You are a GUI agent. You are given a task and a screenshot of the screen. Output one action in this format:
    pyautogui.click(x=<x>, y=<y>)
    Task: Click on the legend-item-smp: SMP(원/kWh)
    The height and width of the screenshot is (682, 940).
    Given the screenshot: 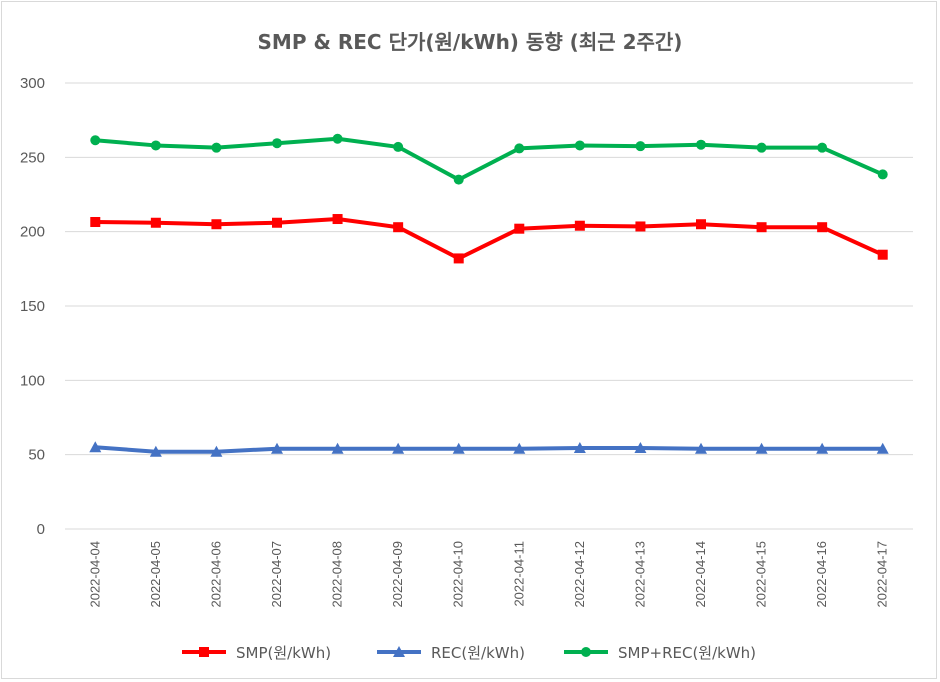 What is the action you would take?
    pyautogui.click(x=255, y=652)
    